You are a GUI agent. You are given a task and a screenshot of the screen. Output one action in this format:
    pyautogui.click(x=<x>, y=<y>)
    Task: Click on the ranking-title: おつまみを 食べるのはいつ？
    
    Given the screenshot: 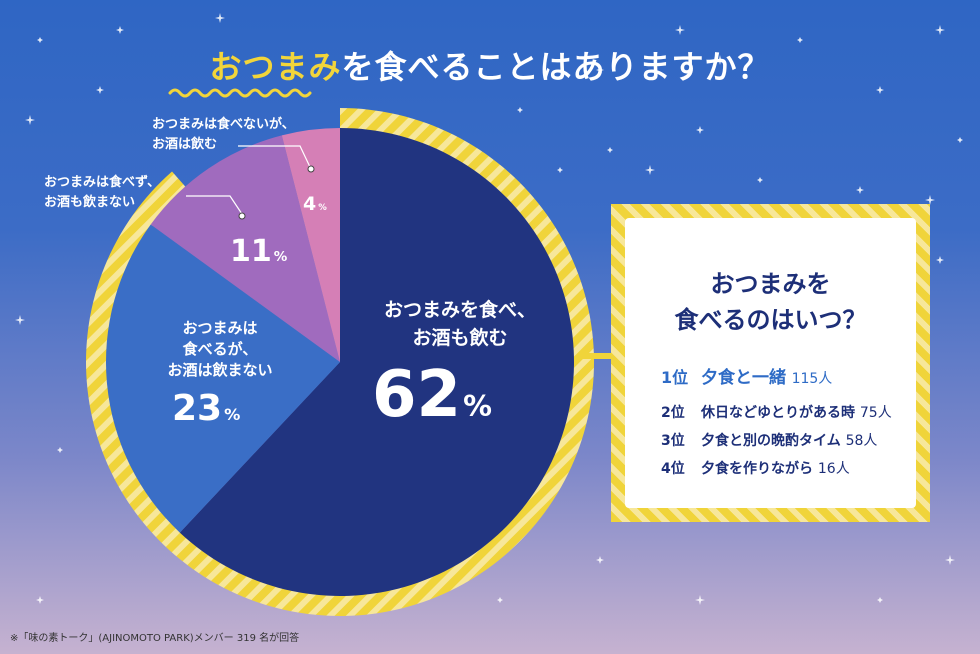 What is the action you would take?
    pyautogui.click(x=770, y=302)
    